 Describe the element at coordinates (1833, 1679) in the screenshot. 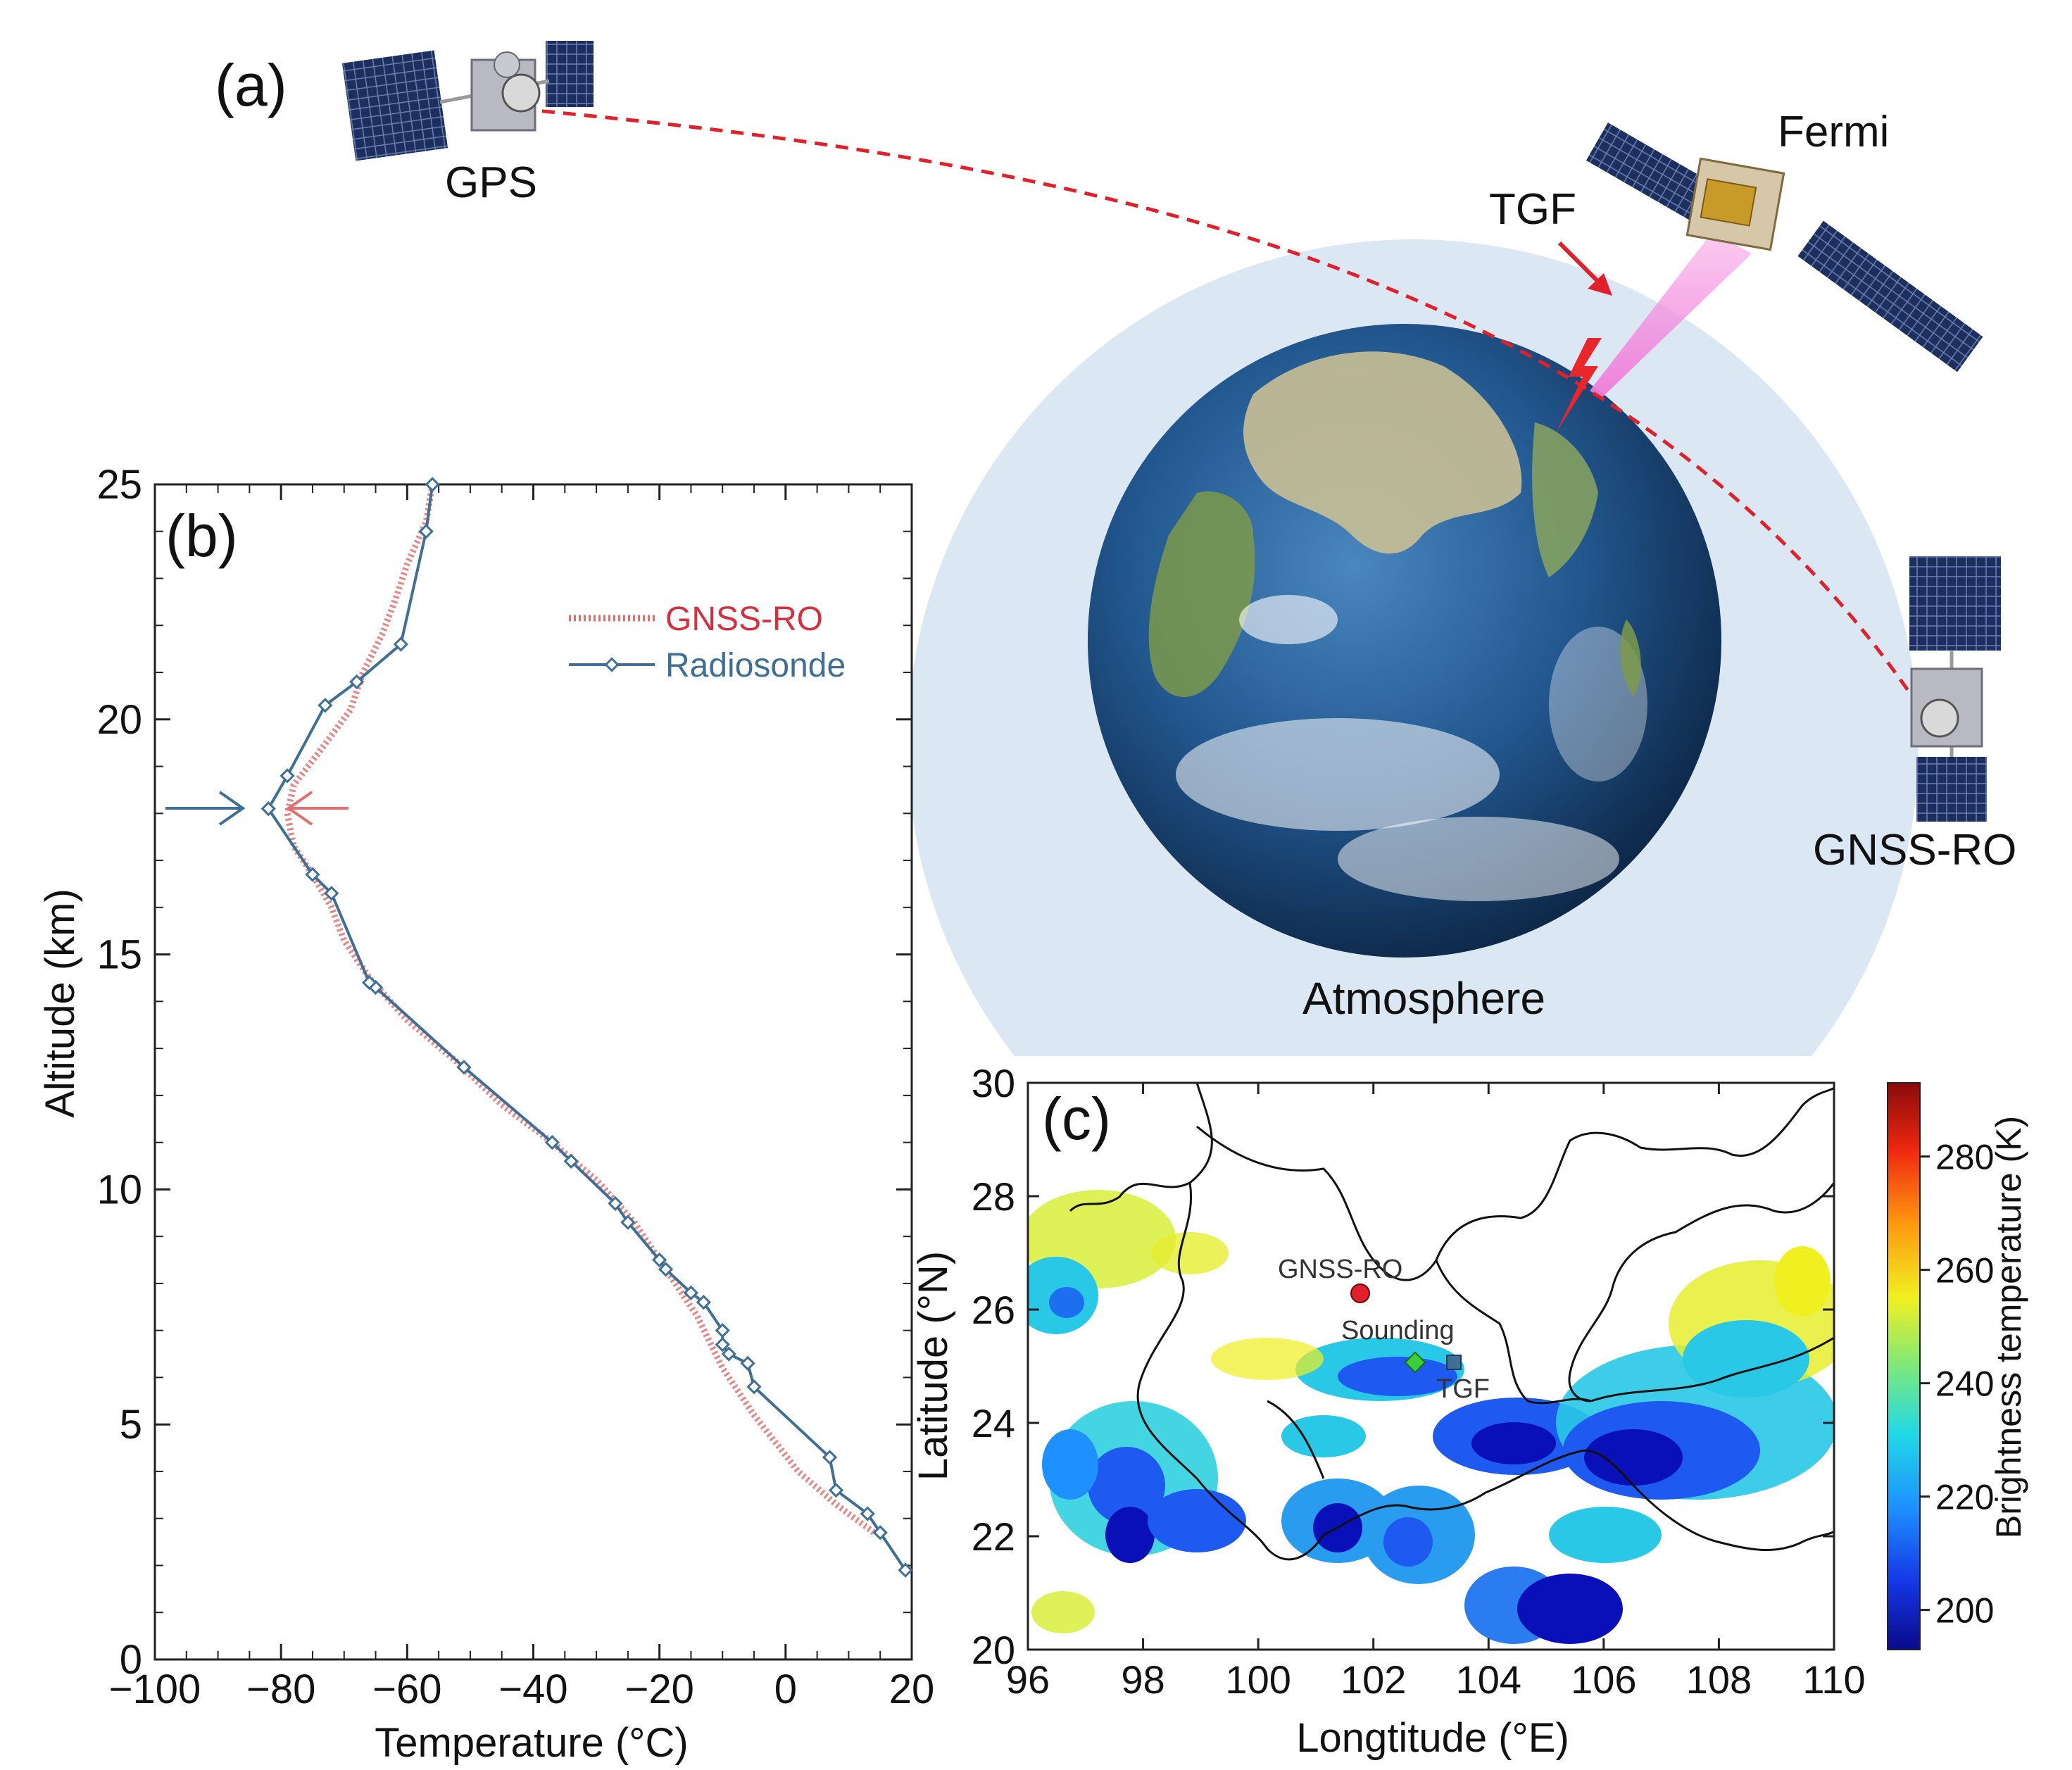

I see `map-x-tick-label: 110` at that location.